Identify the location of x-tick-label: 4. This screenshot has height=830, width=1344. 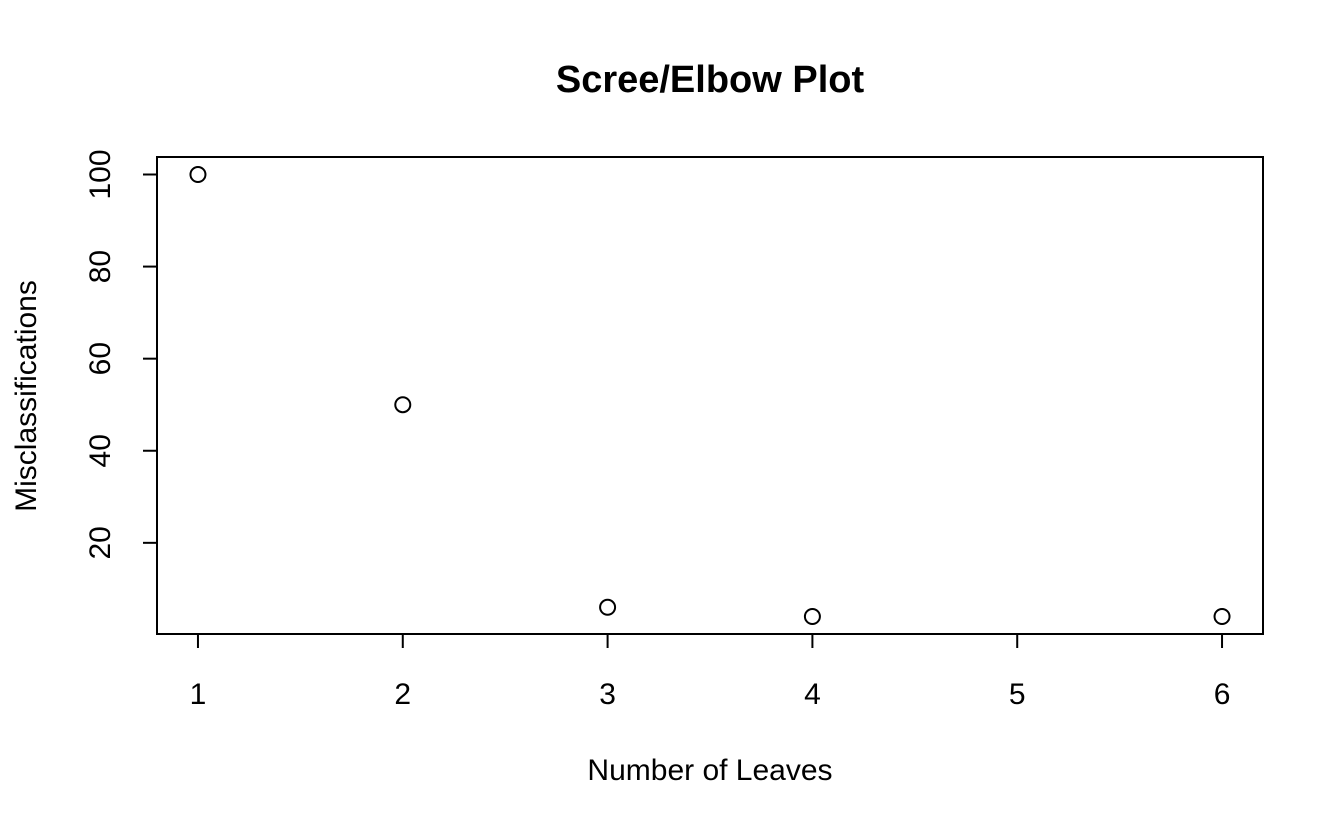
(812, 694).